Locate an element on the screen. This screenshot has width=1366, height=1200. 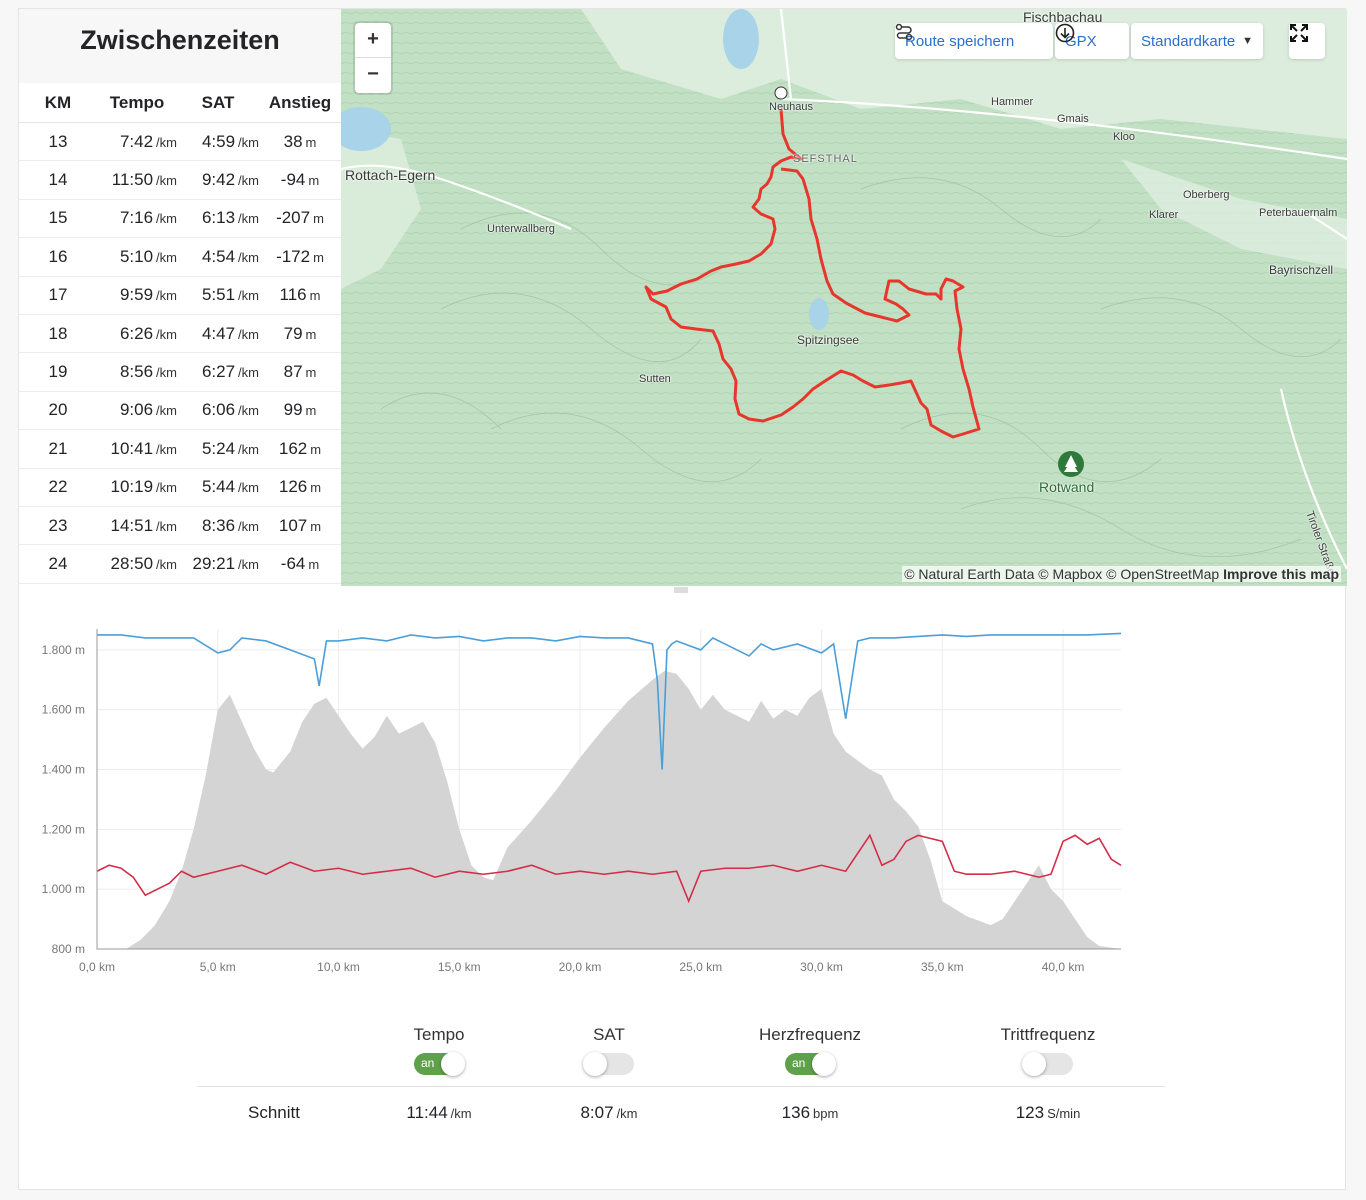
split-gap-value: 5:51 is located at coordinates (218, 295).